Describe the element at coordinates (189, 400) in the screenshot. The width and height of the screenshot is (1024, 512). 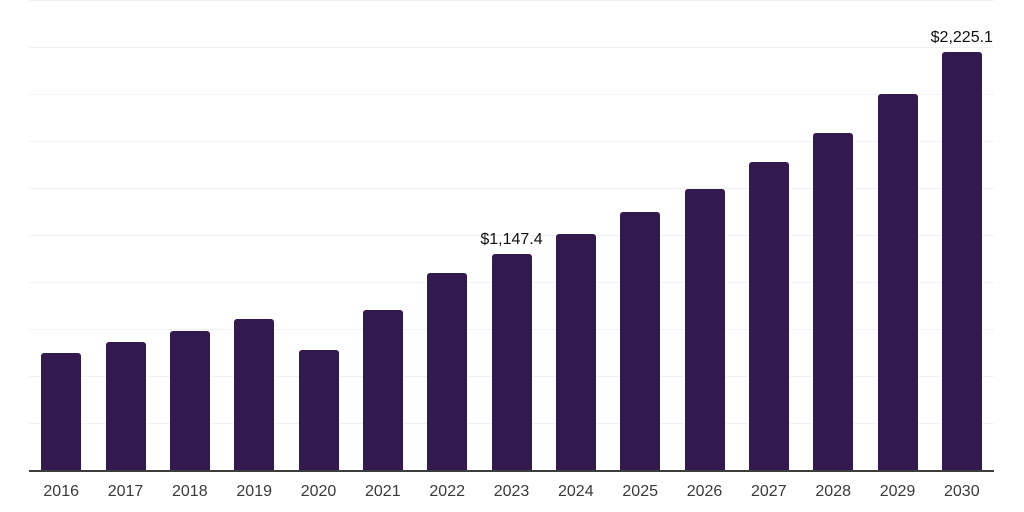
I see `bar-2018` at that location.